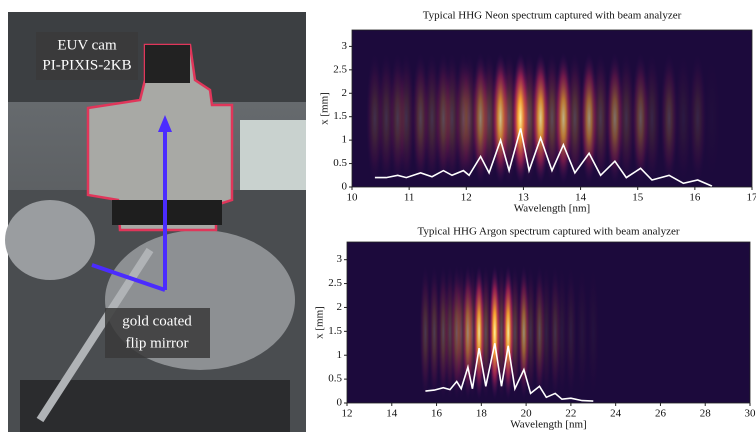 Image resolution: width=756 pixels, height=432 pixels. I want to click on chamber-left, so click(50, 240).